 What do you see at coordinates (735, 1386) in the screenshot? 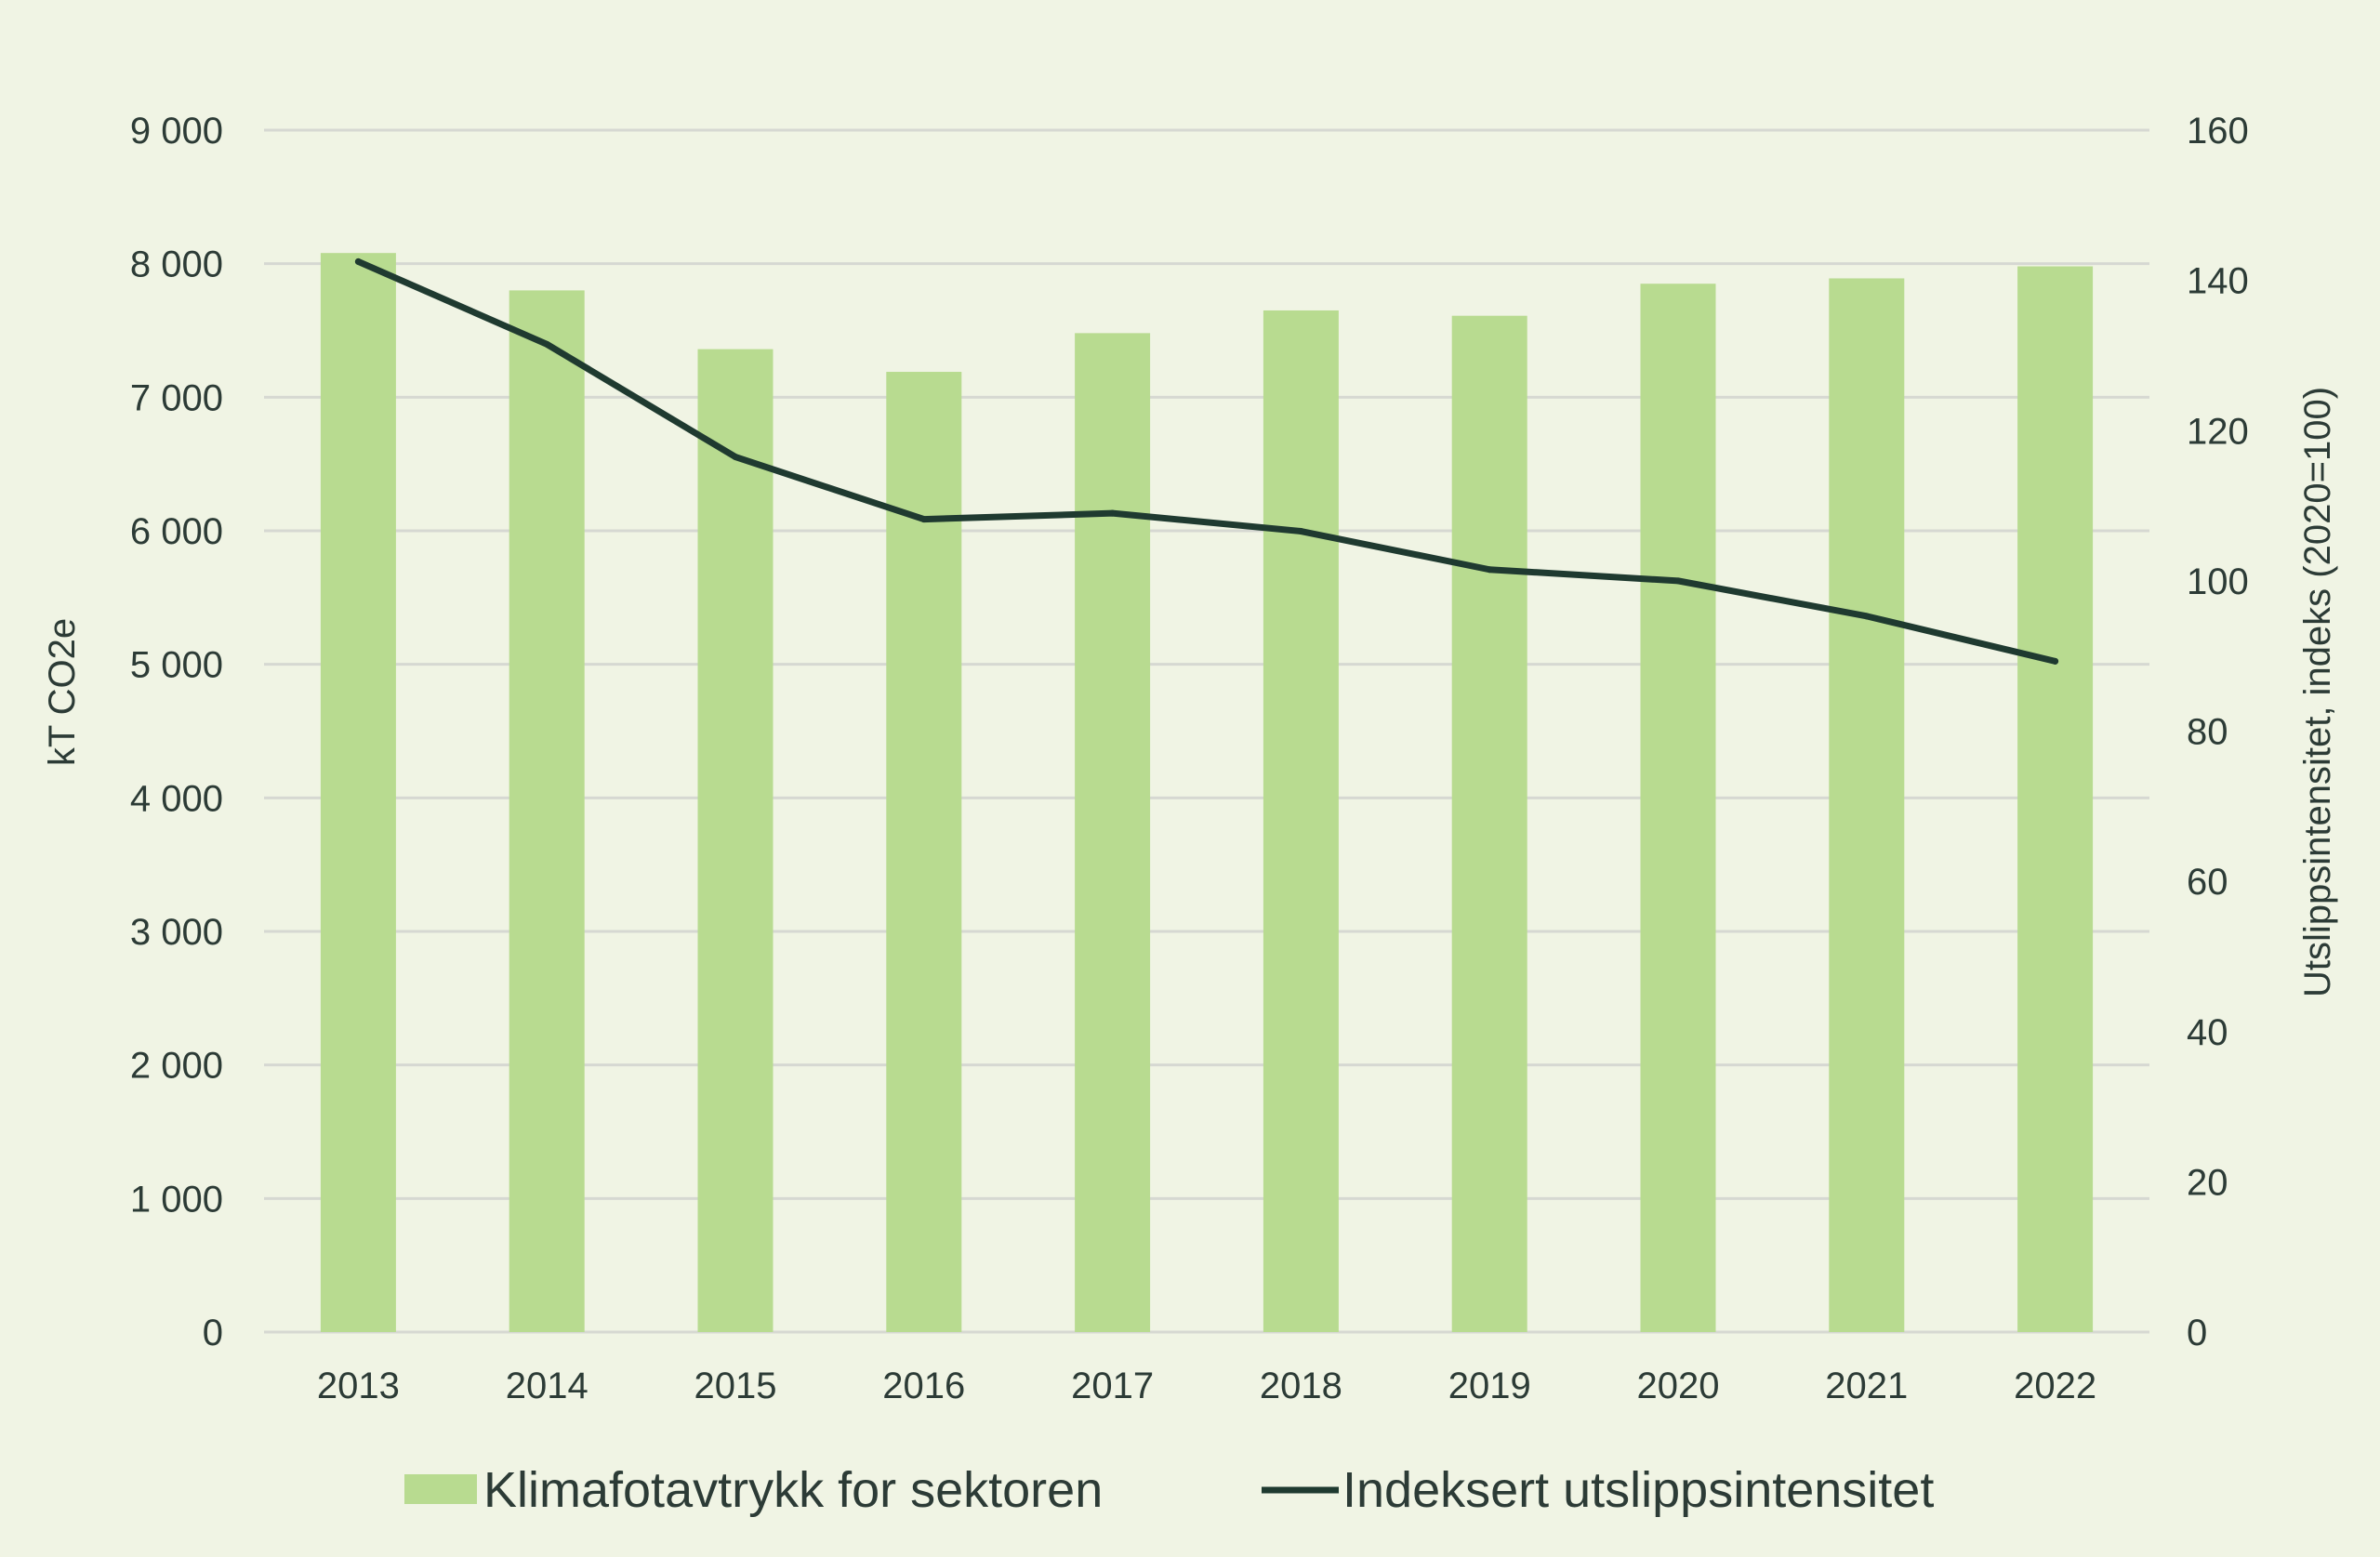
I see `x-axis-tick-label: 2015` at bounding box center [735, 1386].